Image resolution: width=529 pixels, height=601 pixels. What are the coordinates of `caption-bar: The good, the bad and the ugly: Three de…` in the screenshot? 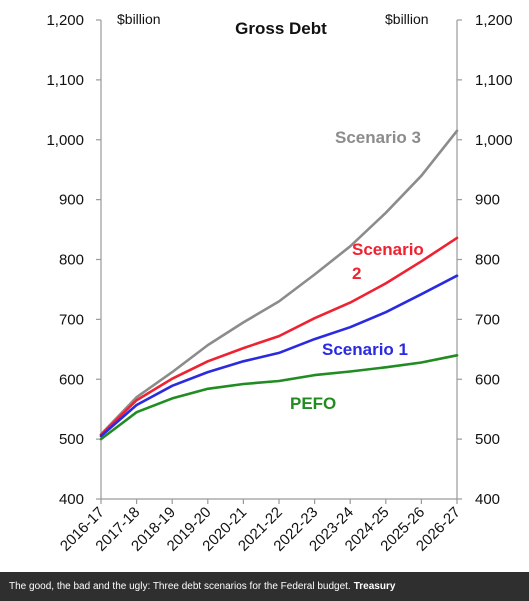 It's located at (264, 586).